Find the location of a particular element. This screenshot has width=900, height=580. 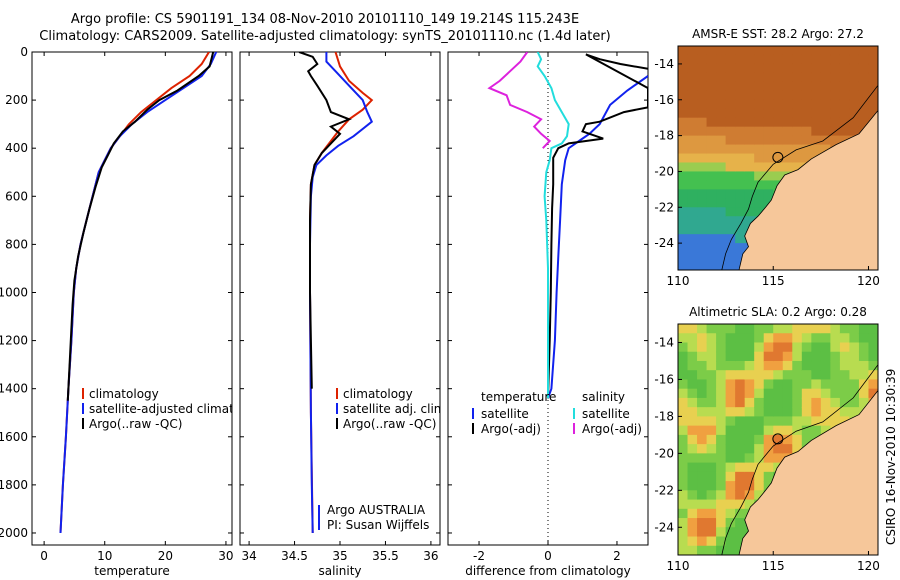

x-tick-label: -2 is located at coordinates (479, 556).